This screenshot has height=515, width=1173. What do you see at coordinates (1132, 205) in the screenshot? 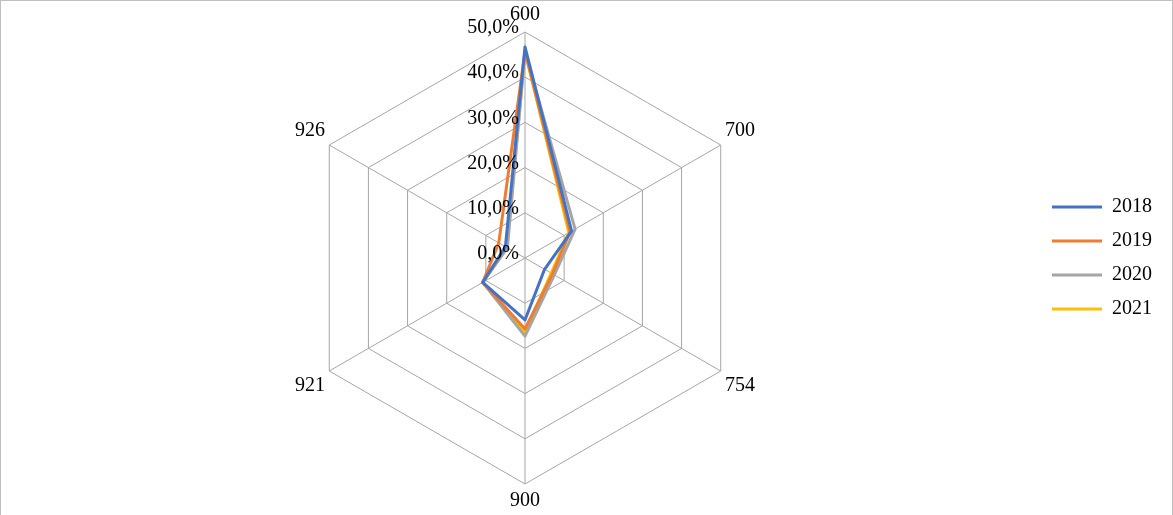
I see `legend-label: 2018` at bounding box center [1132, 205].